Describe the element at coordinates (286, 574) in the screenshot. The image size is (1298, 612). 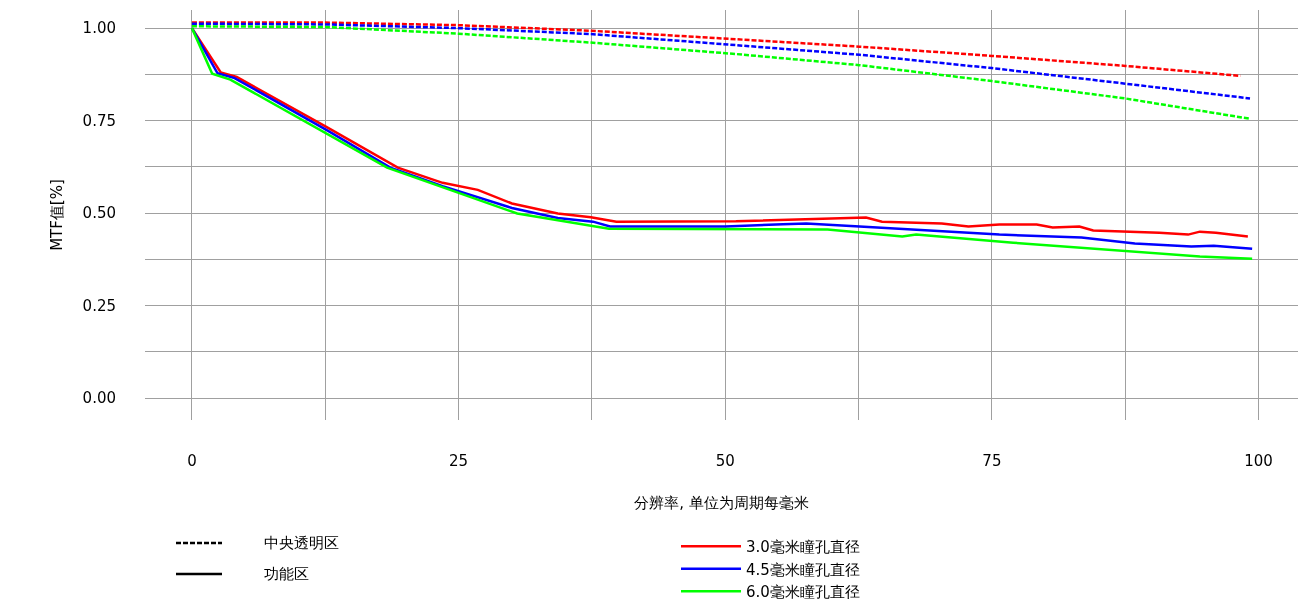
I see `text: 功能区` at that location.